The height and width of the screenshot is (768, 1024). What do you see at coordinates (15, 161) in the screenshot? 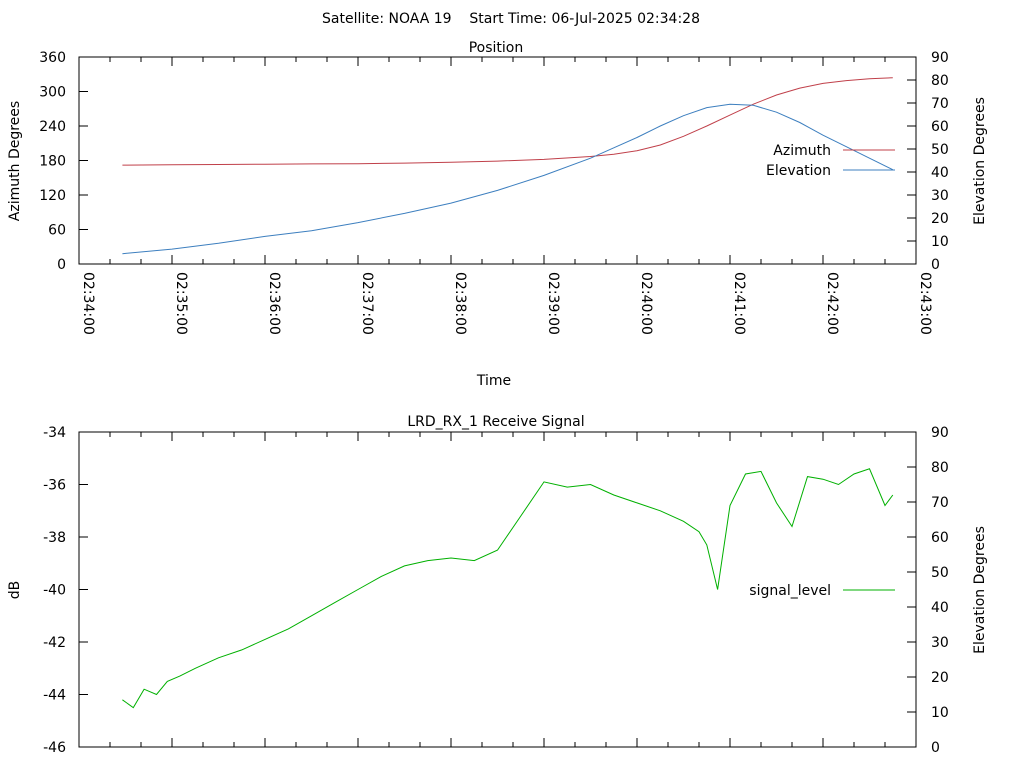
I see `position-y-axis-label: Azimuth Degrees` at bounding box center [15, 161].